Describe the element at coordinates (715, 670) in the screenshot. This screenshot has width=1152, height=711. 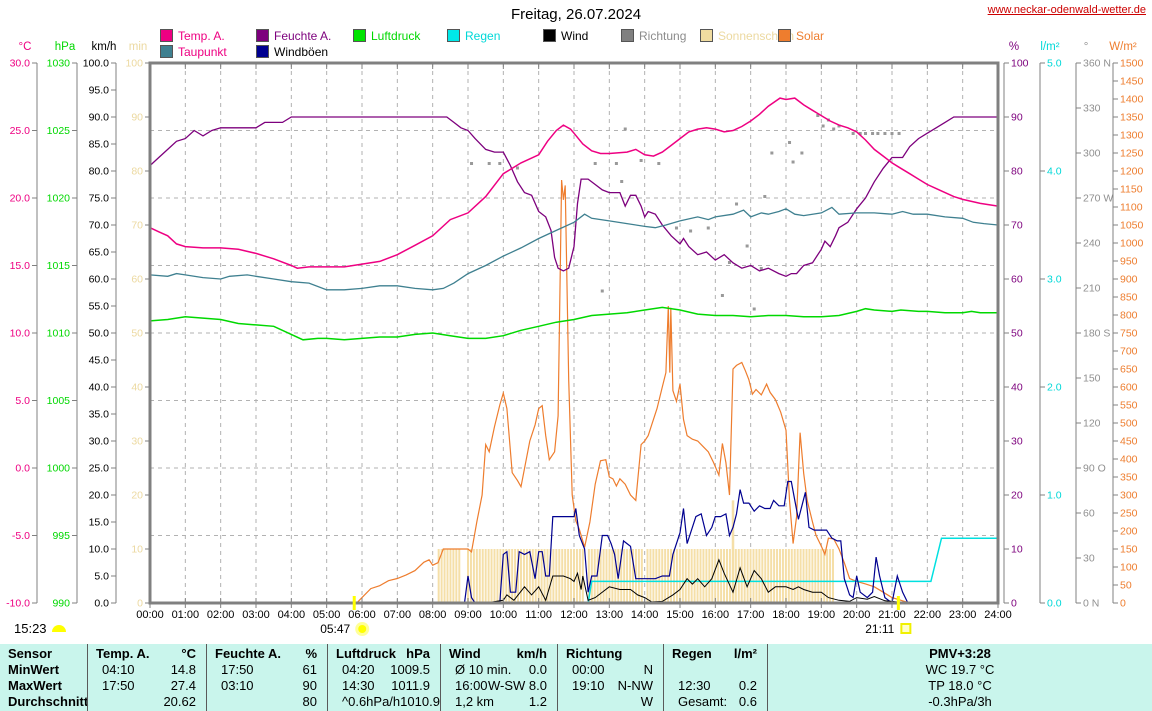
I see `stats-cell` at that location.